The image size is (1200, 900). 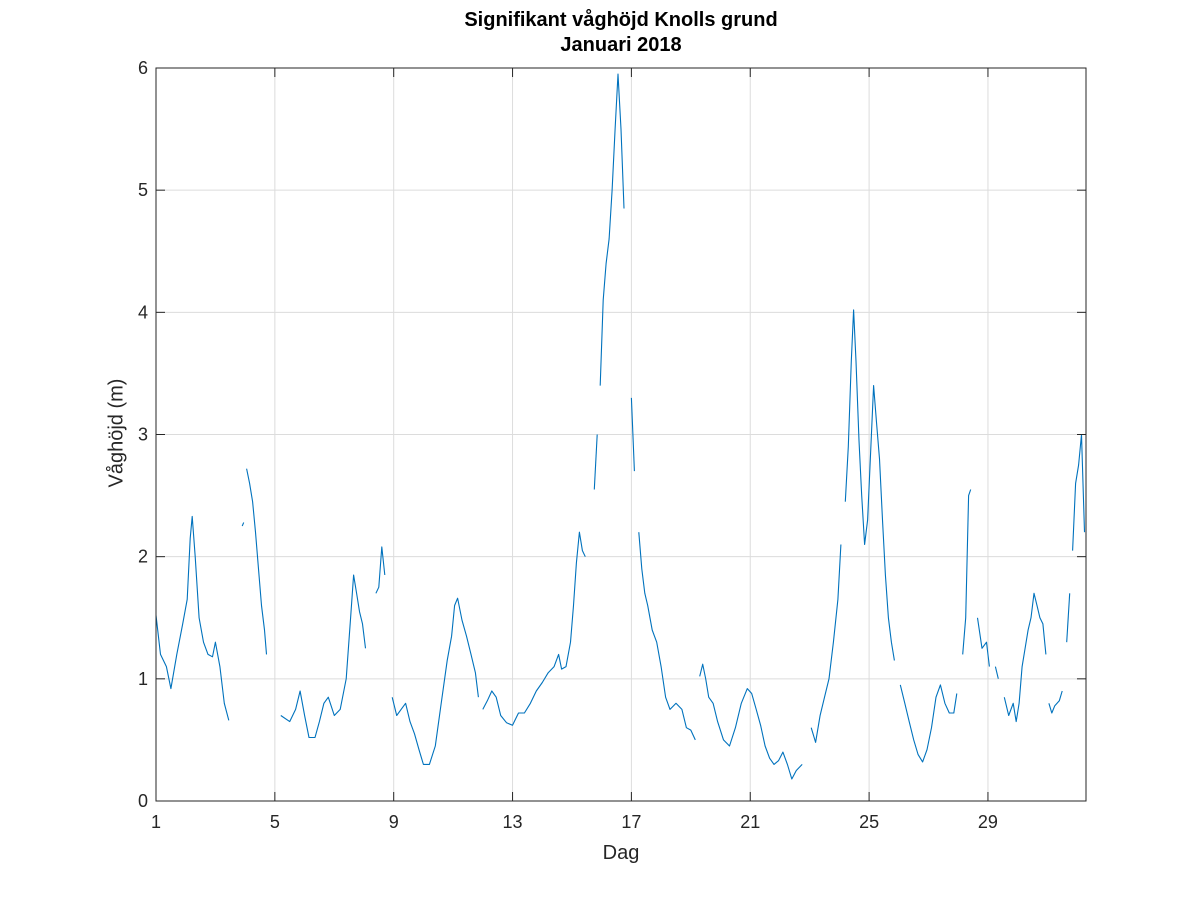 I want to click on y-tick-label: 6, so click(x=143, y=68).